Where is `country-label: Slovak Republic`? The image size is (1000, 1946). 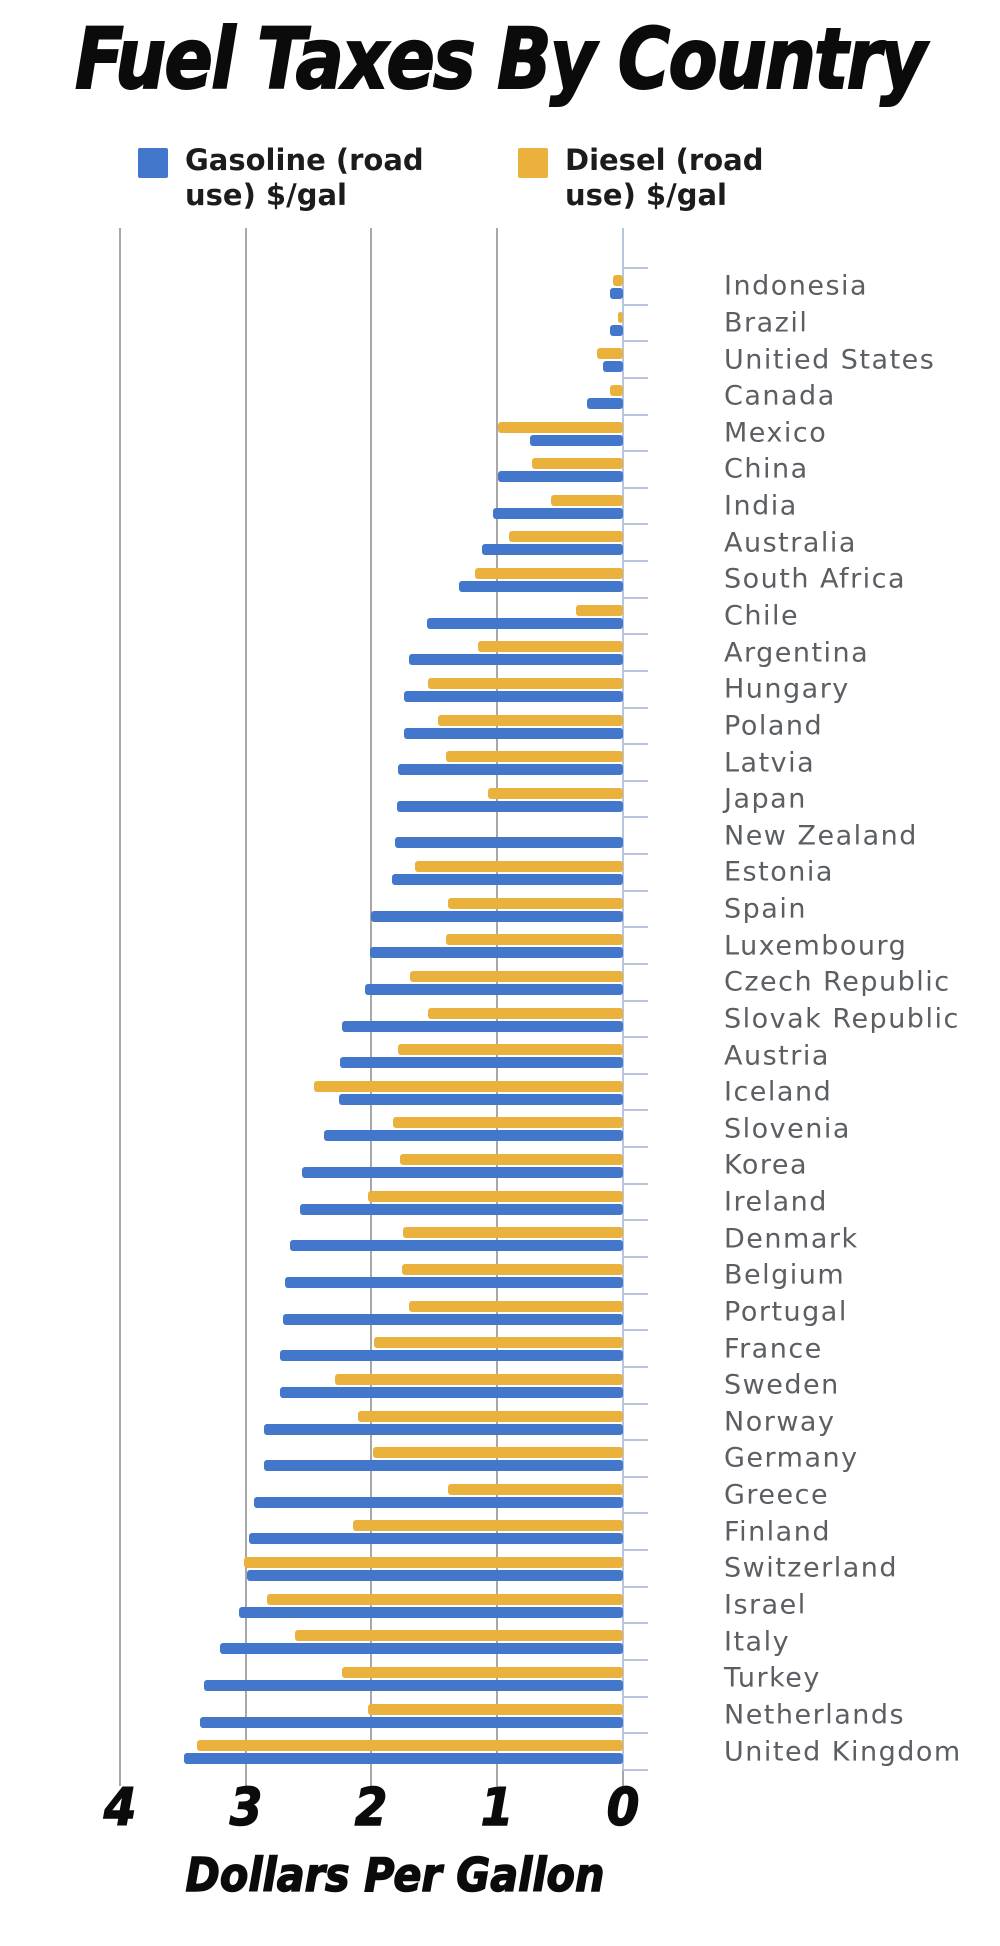 country-label: Slovak Republic is located at coordinates (842, 1019).